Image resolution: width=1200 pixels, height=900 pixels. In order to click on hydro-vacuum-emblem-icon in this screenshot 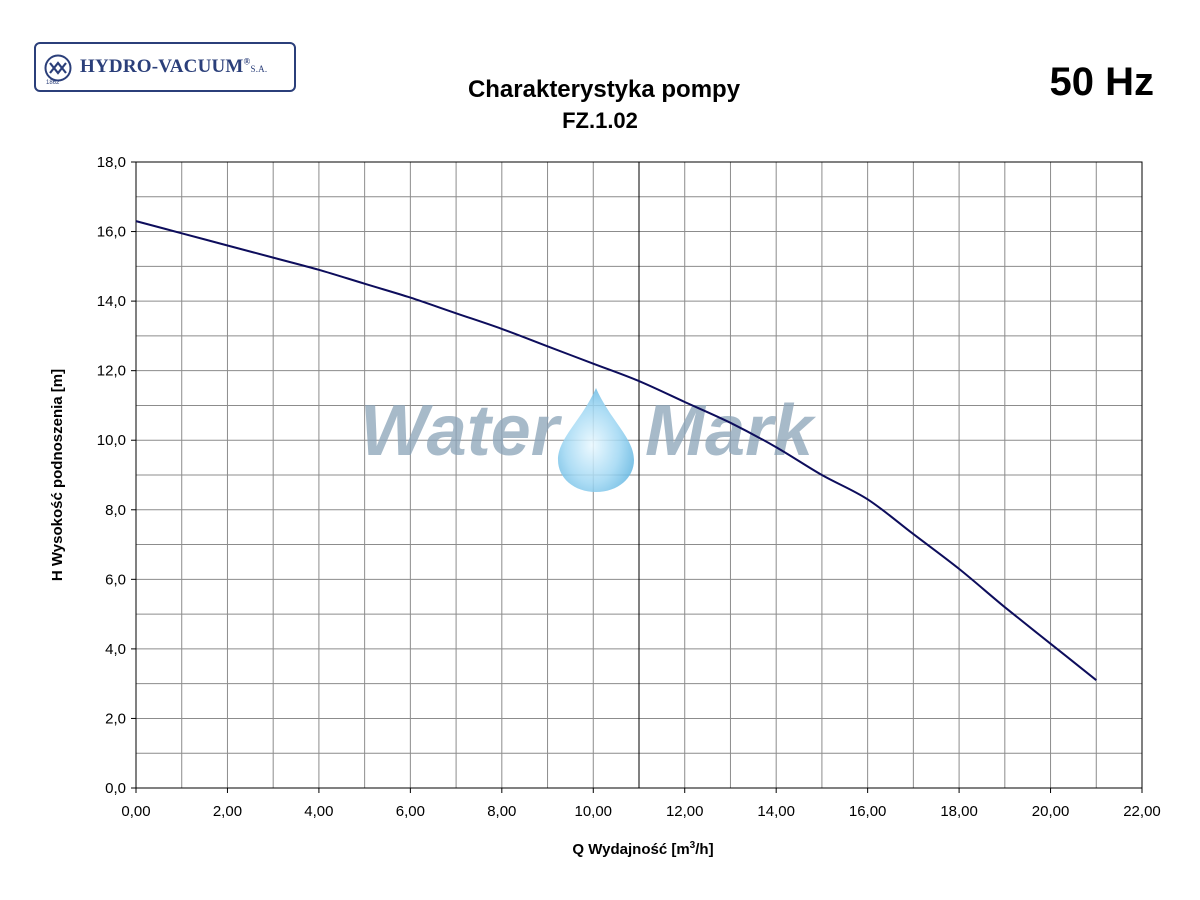, I will do `click(58, 68)`.